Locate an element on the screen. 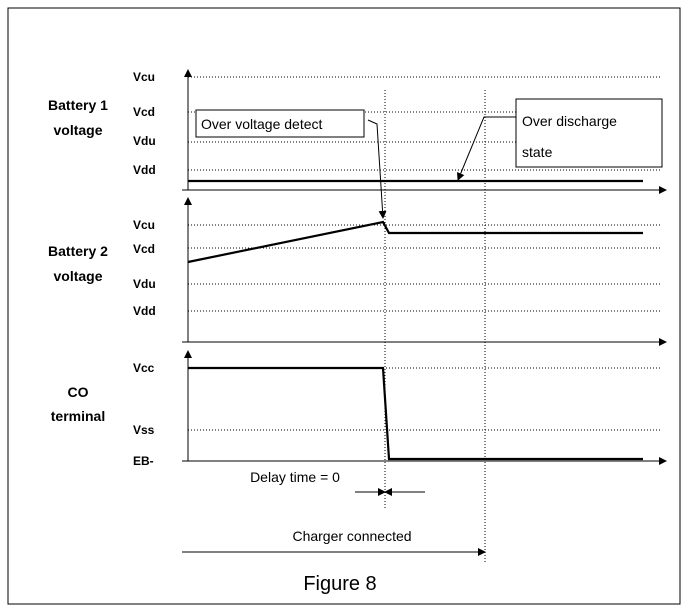 This screenshot has height=612, width=688. callout-over-discharge: Over discharge state is located at coordinates (559, 139).